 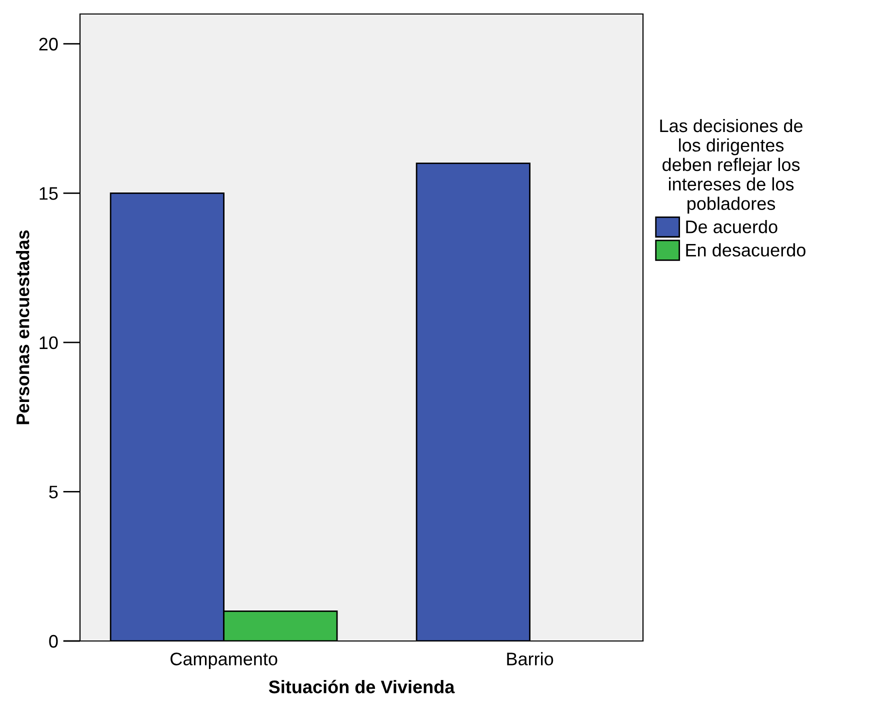 What do you see at coordinates (731, 166) in the screenshot?
I see `legend-title: Las decisiones de los dirigentes deben reflejar los intereses de los pobladores` at bounding box center [731, 166].